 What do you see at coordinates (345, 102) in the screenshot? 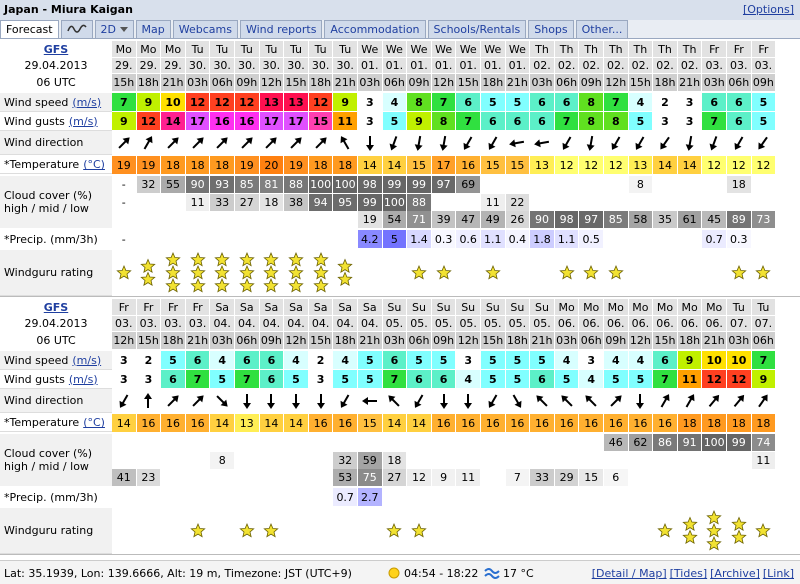
I see `wind-speed: 9` at bounding box center [345, 102].